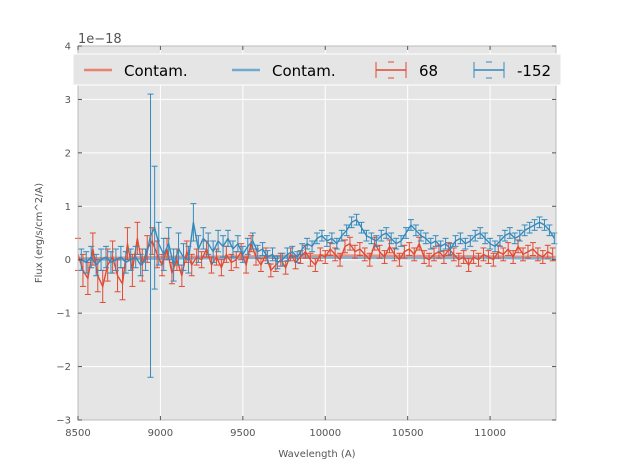  Describe the element at coordinates (77, 433) in the screenshot. I see `x-tick-label: 8500` at that location.